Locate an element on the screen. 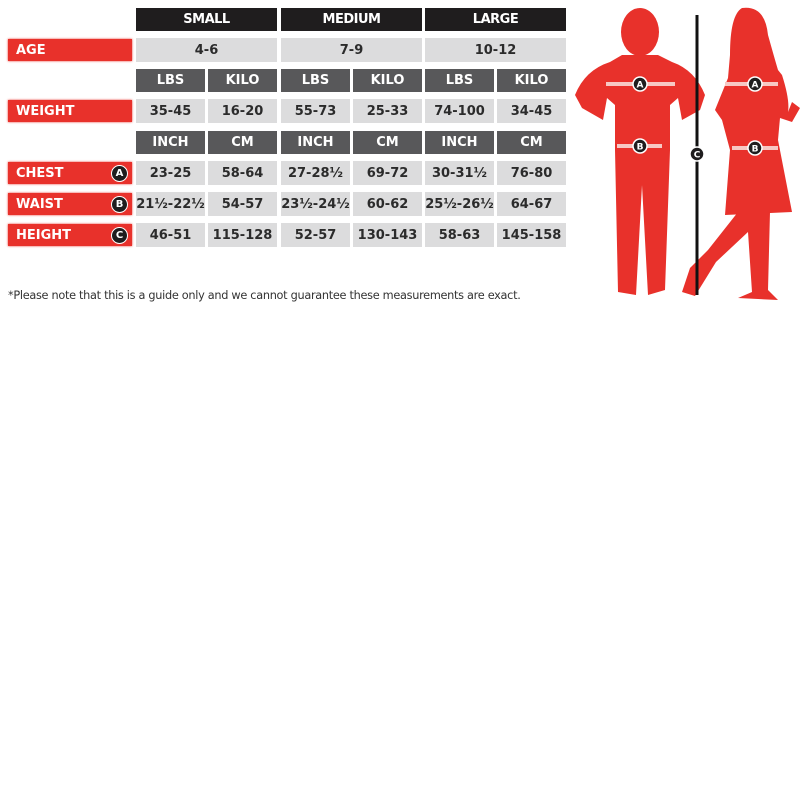 The width and height of the screenshot is (800, 800). size-header: MEDIUM is located at coordinates (351, 19).